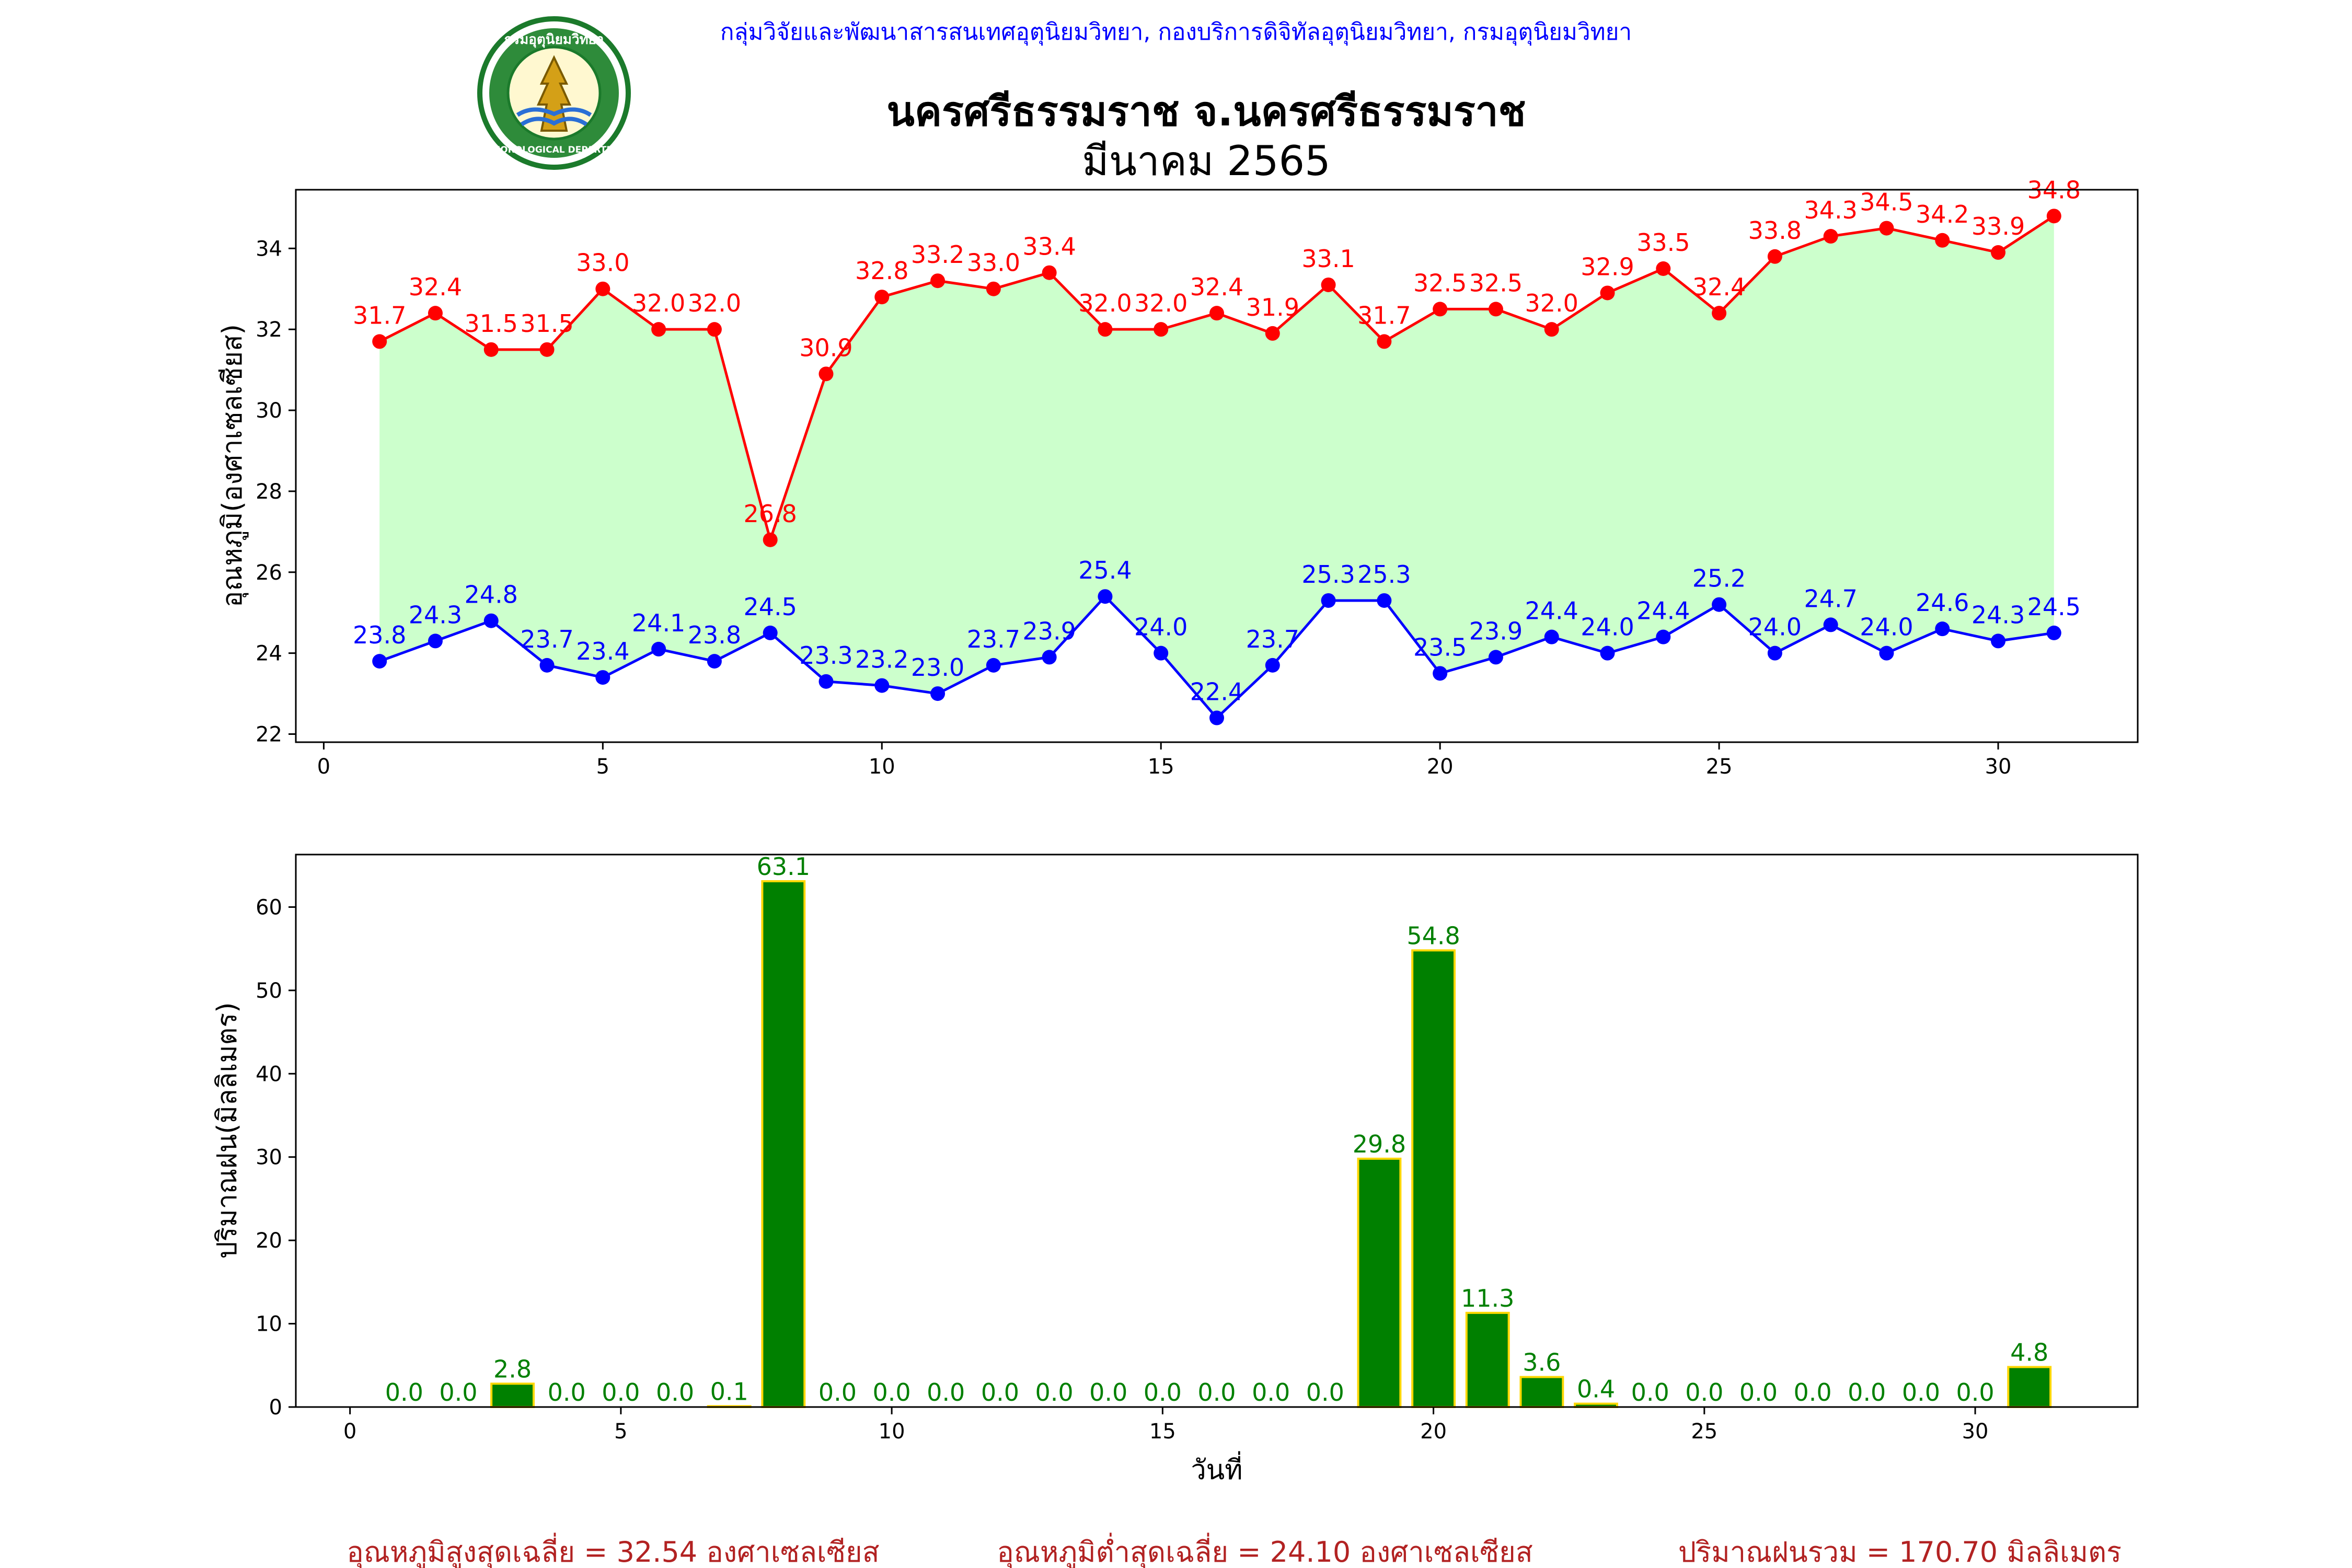  What do you see at coordinates (227, 1130) in the screenshot?
I see `rainfall-y-label: ปริมาณฝน(มิลลิเมตร)` at bounding box center [227, 1130].